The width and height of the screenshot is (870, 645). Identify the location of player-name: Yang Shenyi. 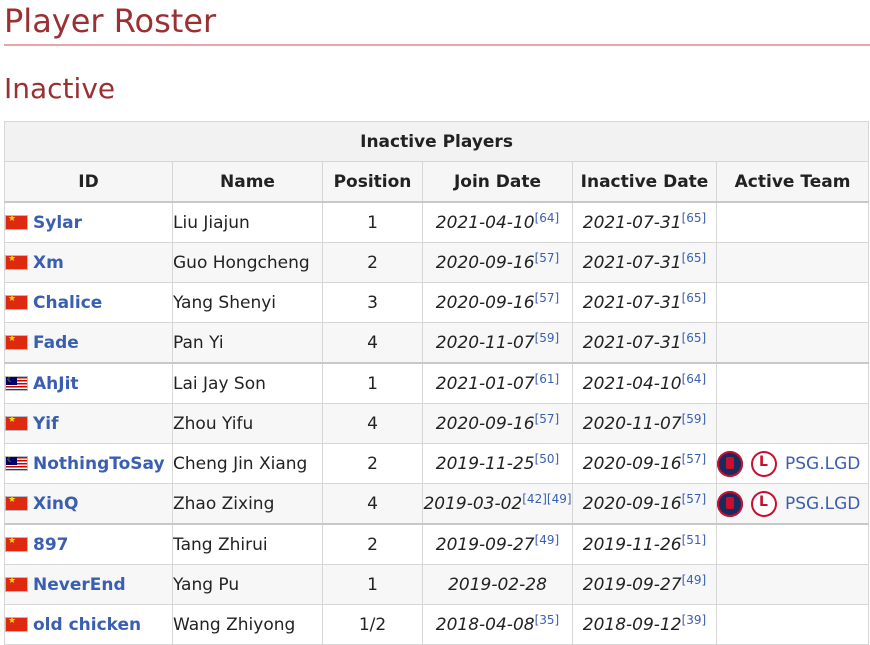
(247, 302).